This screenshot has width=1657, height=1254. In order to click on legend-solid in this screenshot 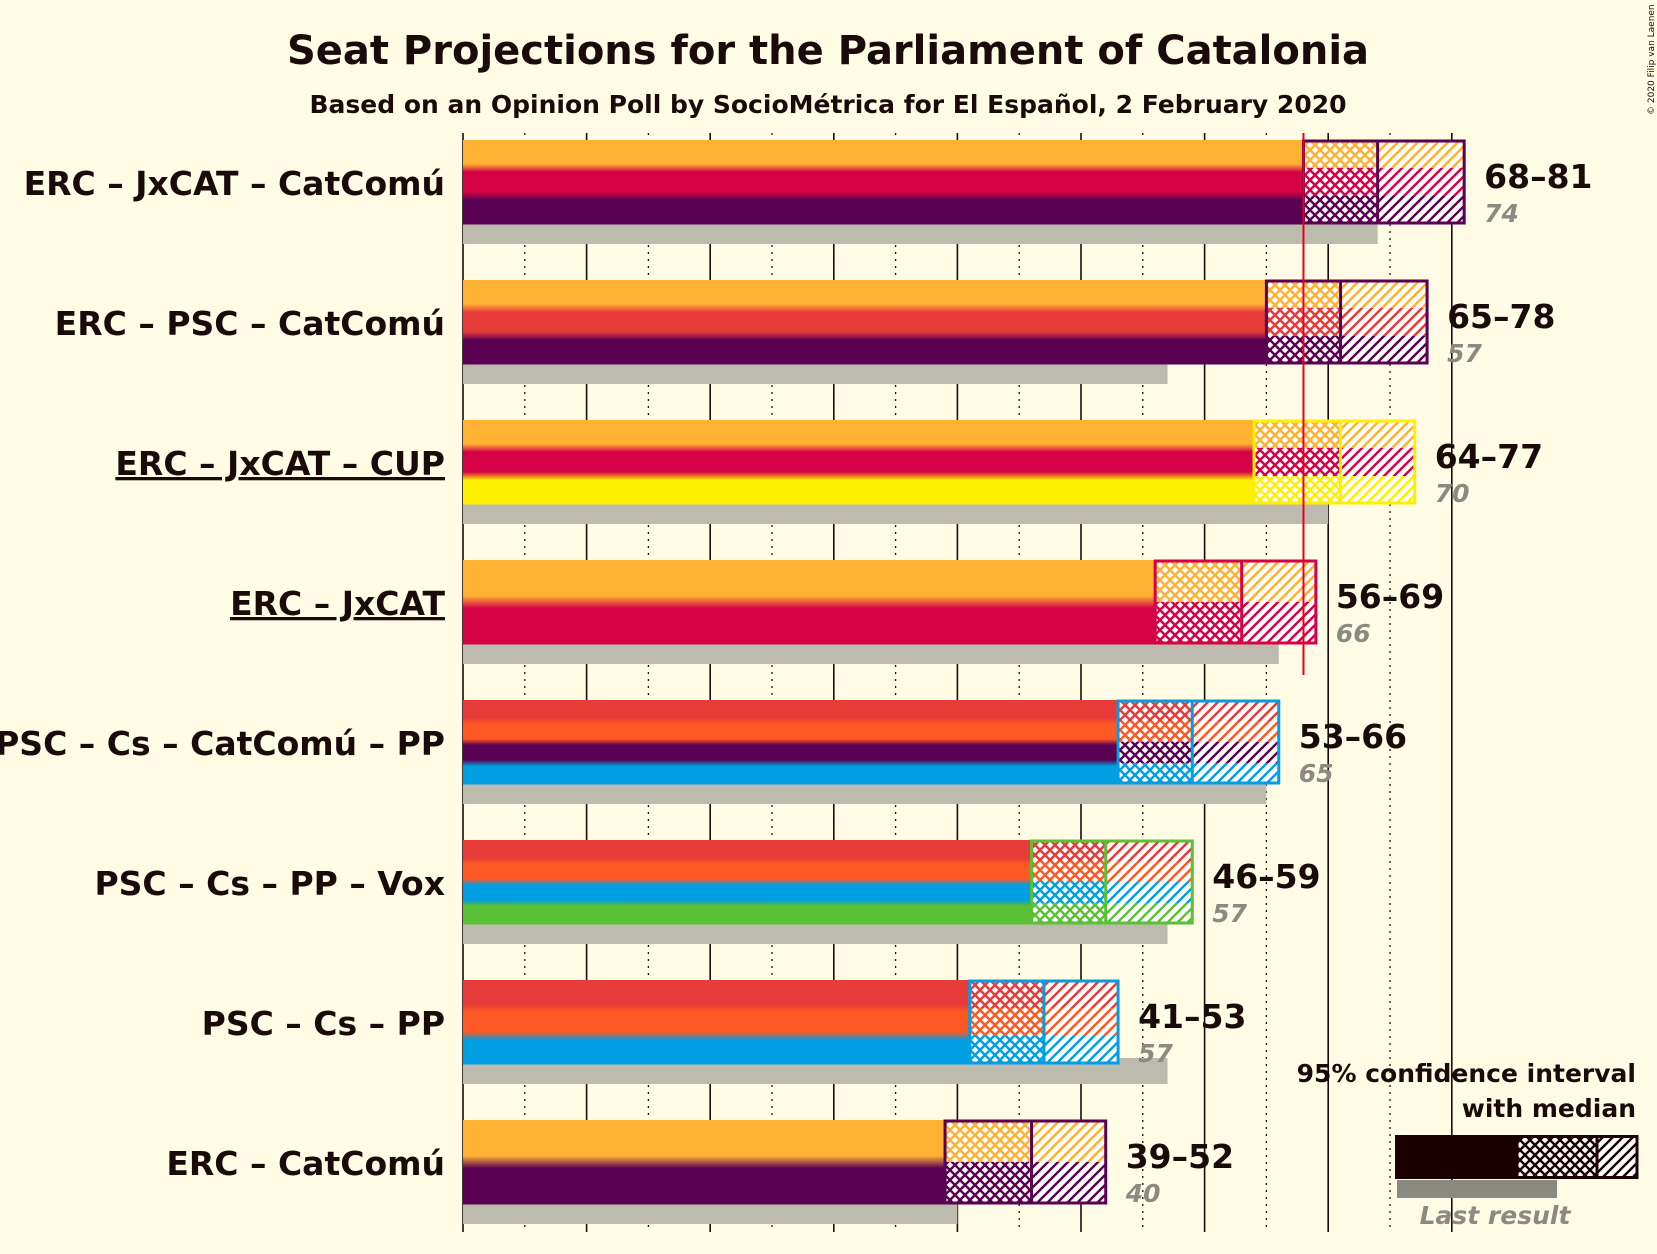, I will do `click(1456, 1157)`.